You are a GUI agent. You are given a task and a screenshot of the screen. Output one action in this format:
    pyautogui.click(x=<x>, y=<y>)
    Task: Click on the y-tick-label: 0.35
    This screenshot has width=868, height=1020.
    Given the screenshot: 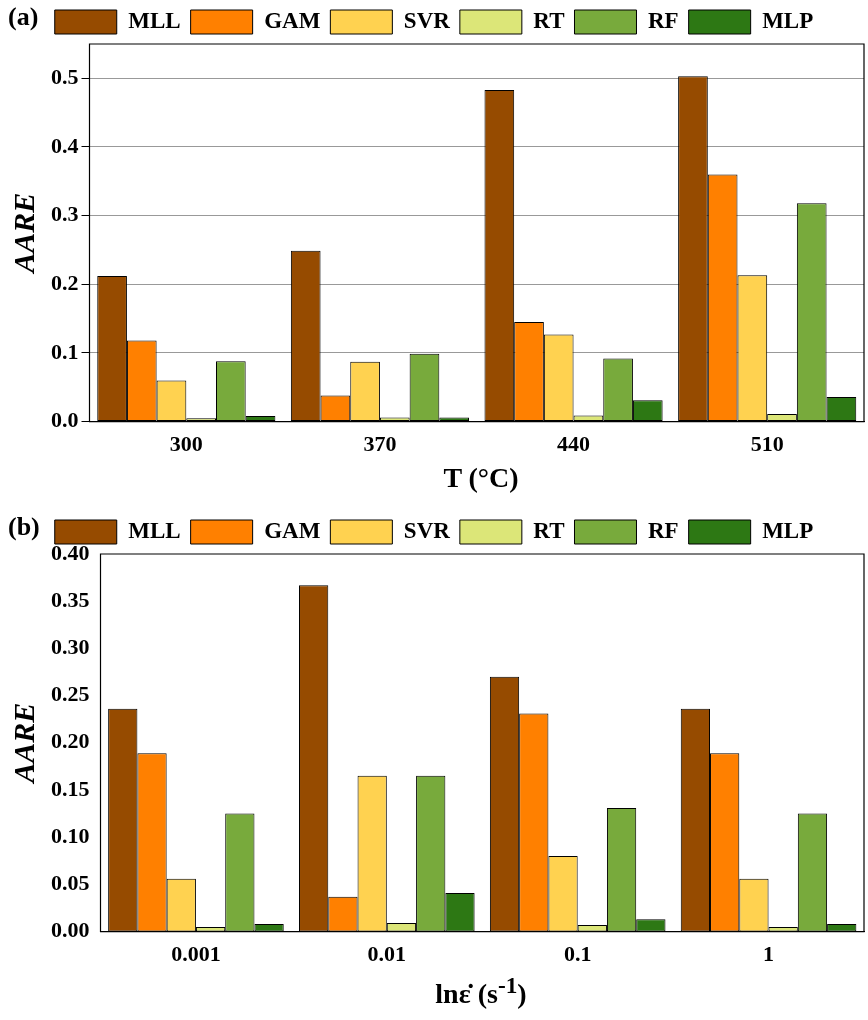 What is the action you would take?
    pyautogui.click(x=70, y=599)
    